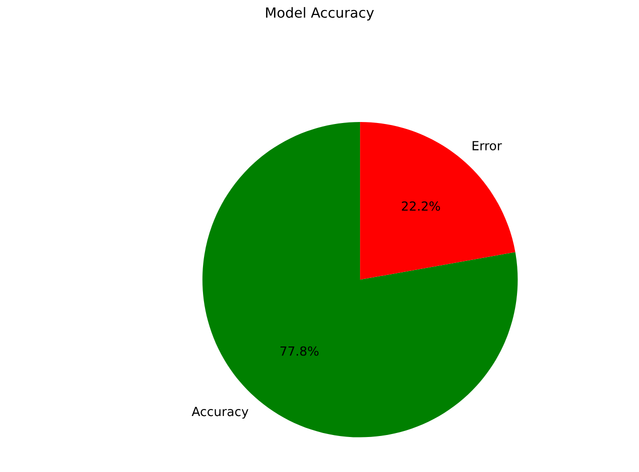 The image size is (639, 472). Describe the element at coordinates (320, 14) in the screenshot. I see `chart-title: Model Accuracy` at that location.